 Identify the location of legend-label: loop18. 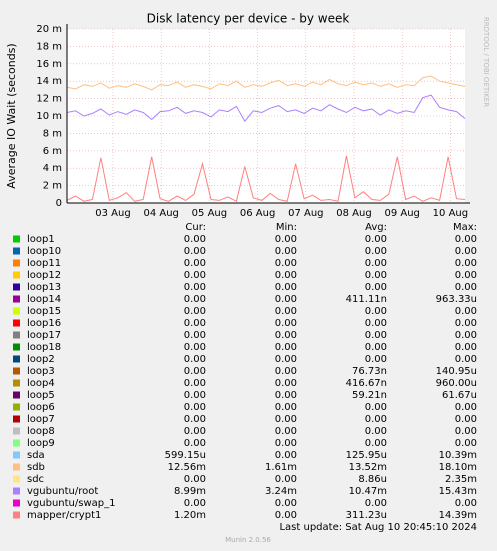
(44, 347).